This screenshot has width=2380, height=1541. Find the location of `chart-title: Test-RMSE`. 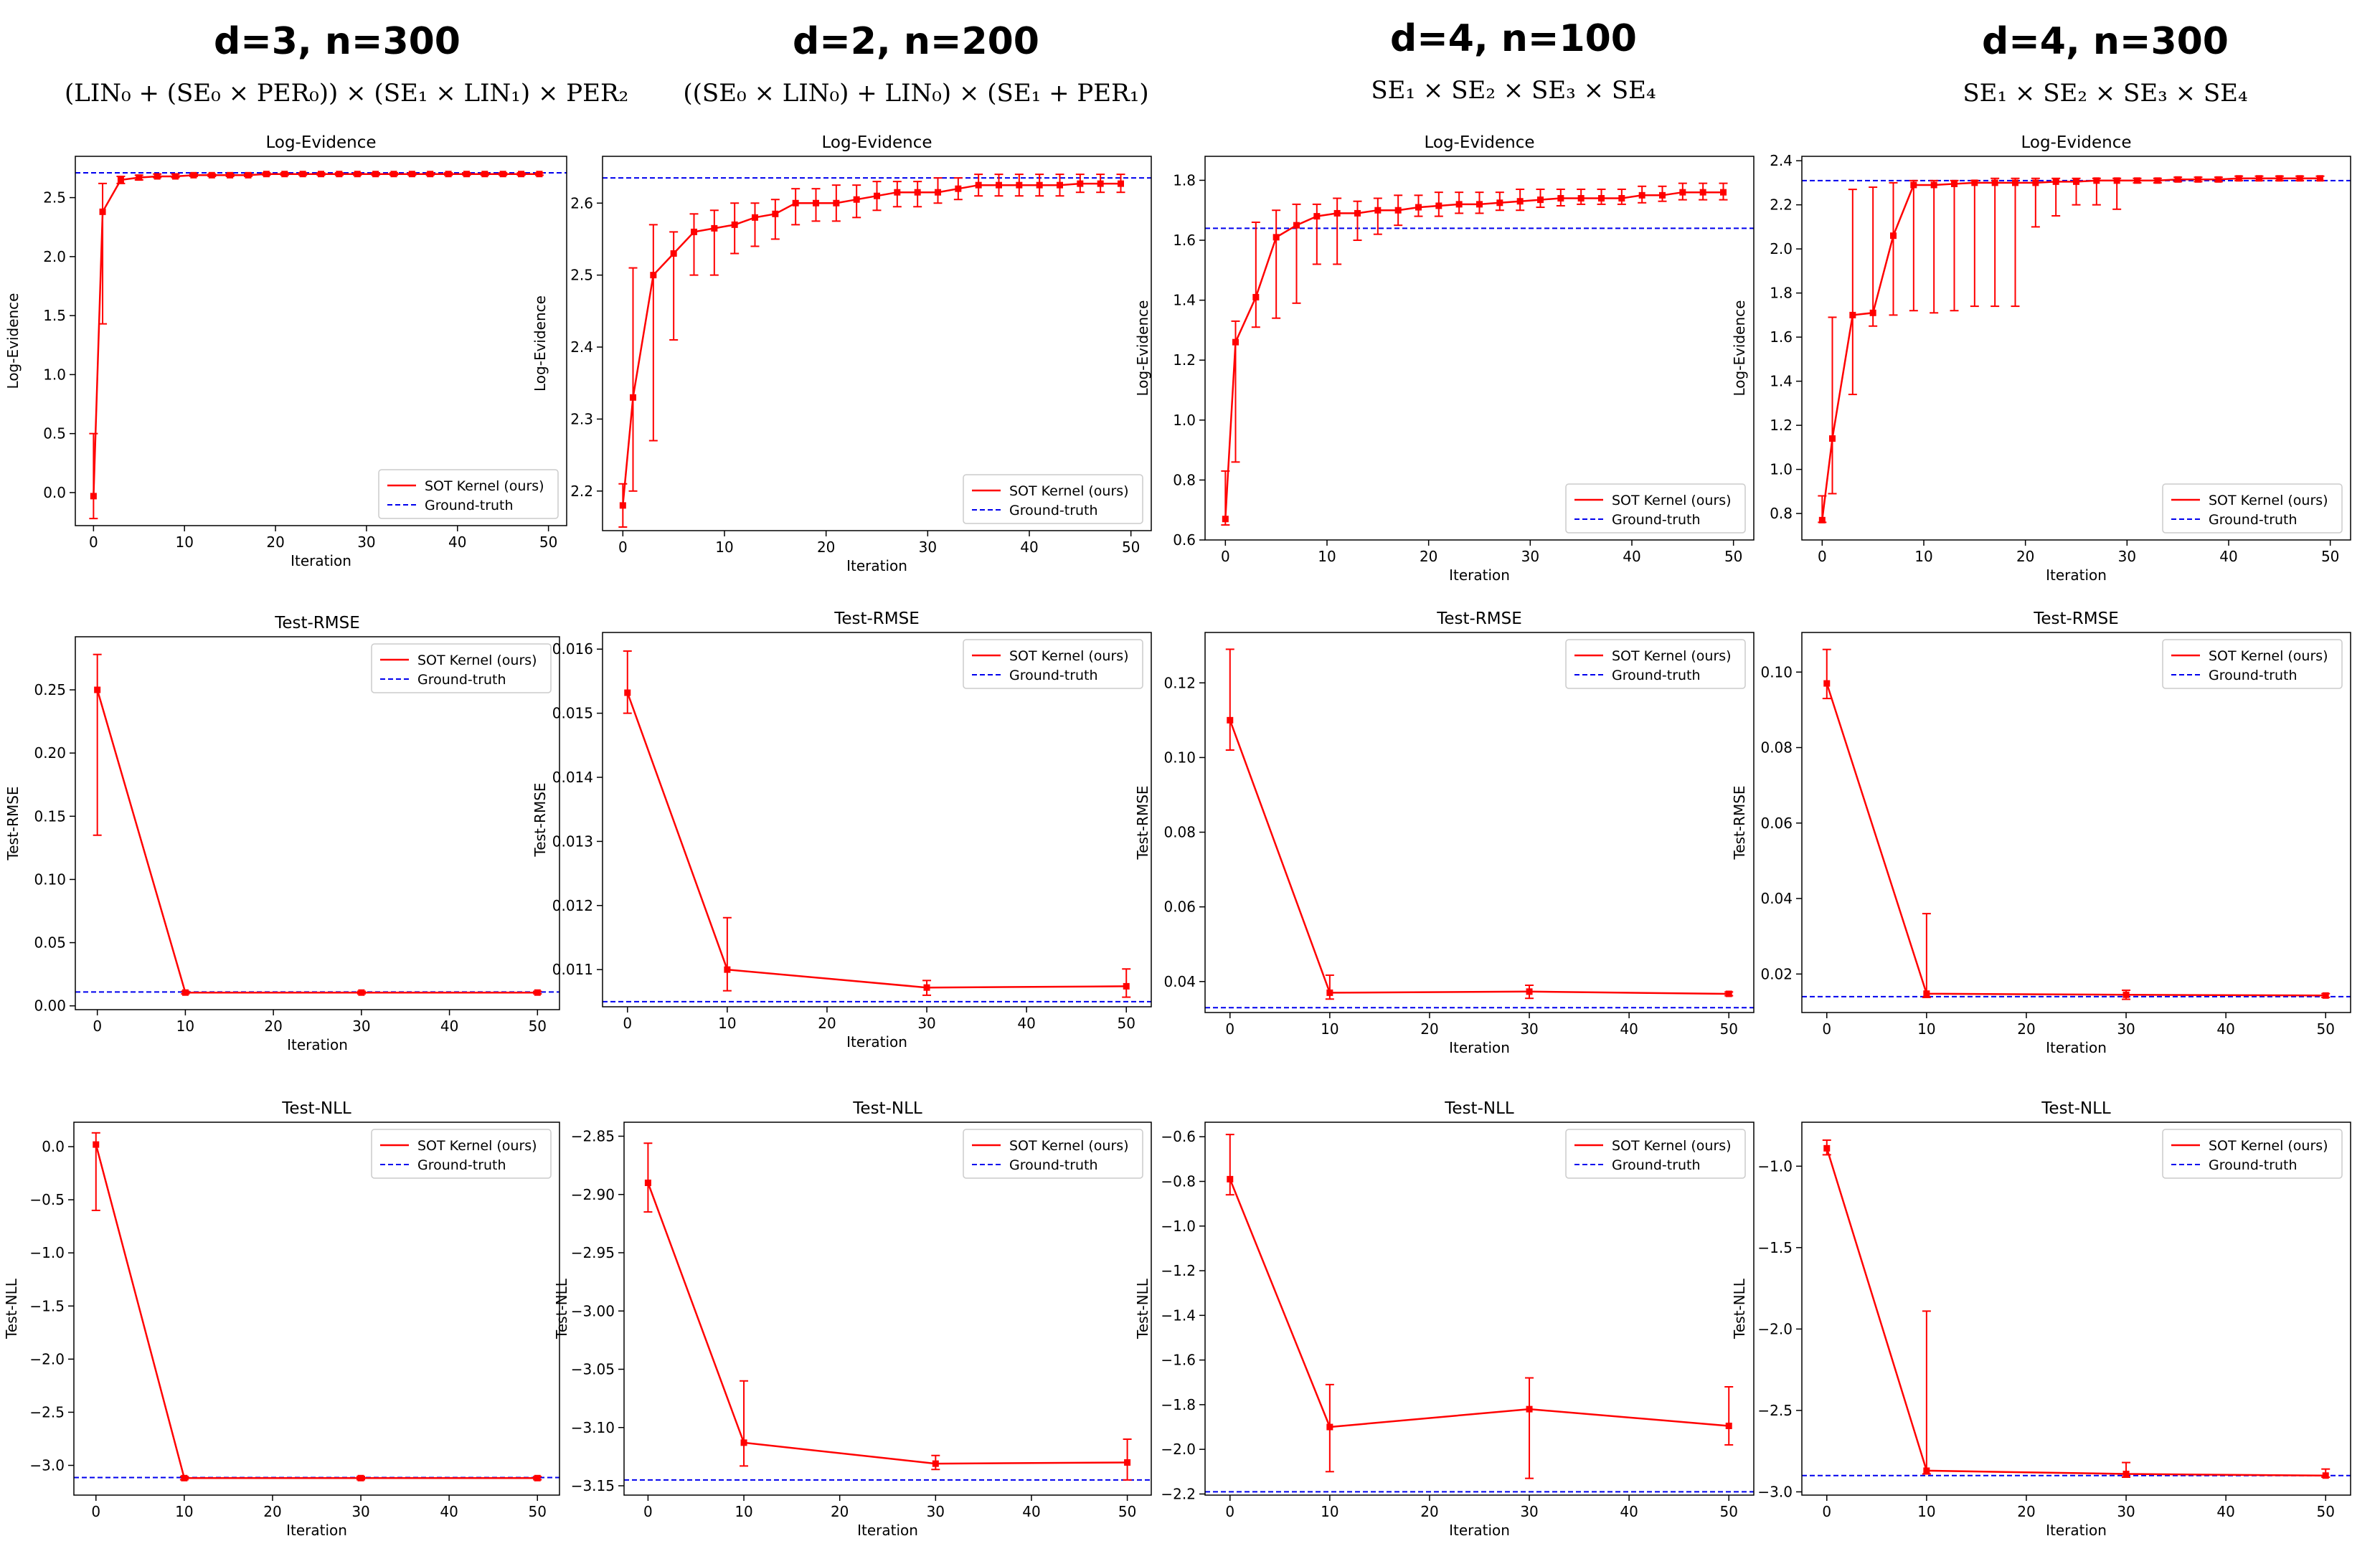

chart-title: Test-RMSE is located at coordinates (1479, 619).